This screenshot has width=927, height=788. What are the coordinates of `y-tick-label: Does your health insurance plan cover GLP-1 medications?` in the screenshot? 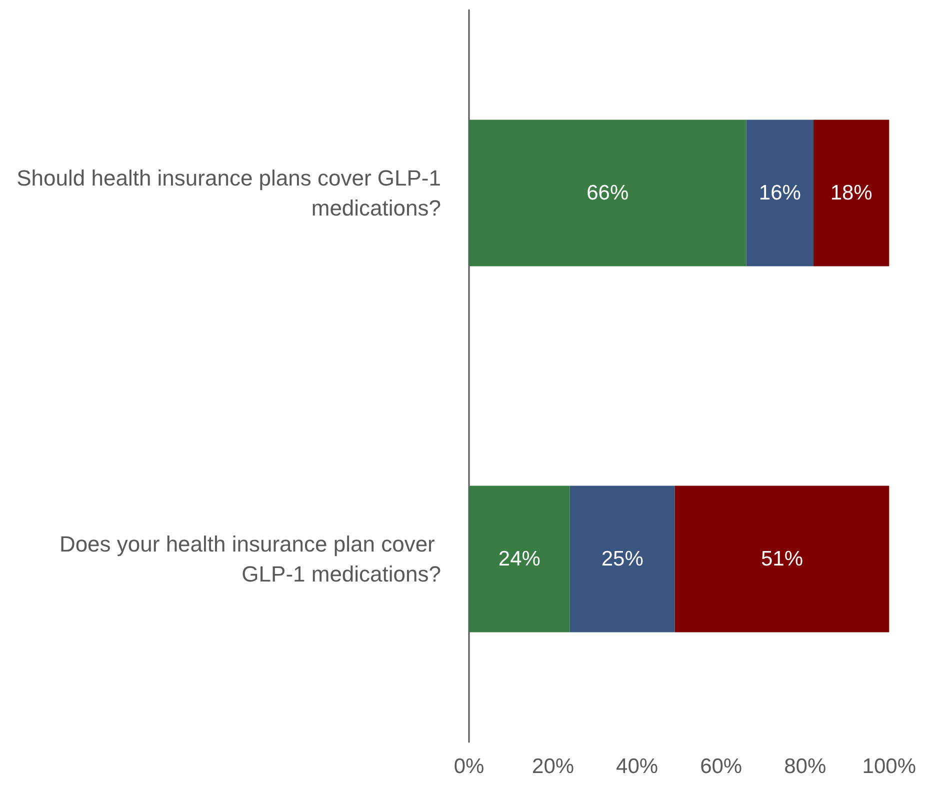 It's located at (250, 559).